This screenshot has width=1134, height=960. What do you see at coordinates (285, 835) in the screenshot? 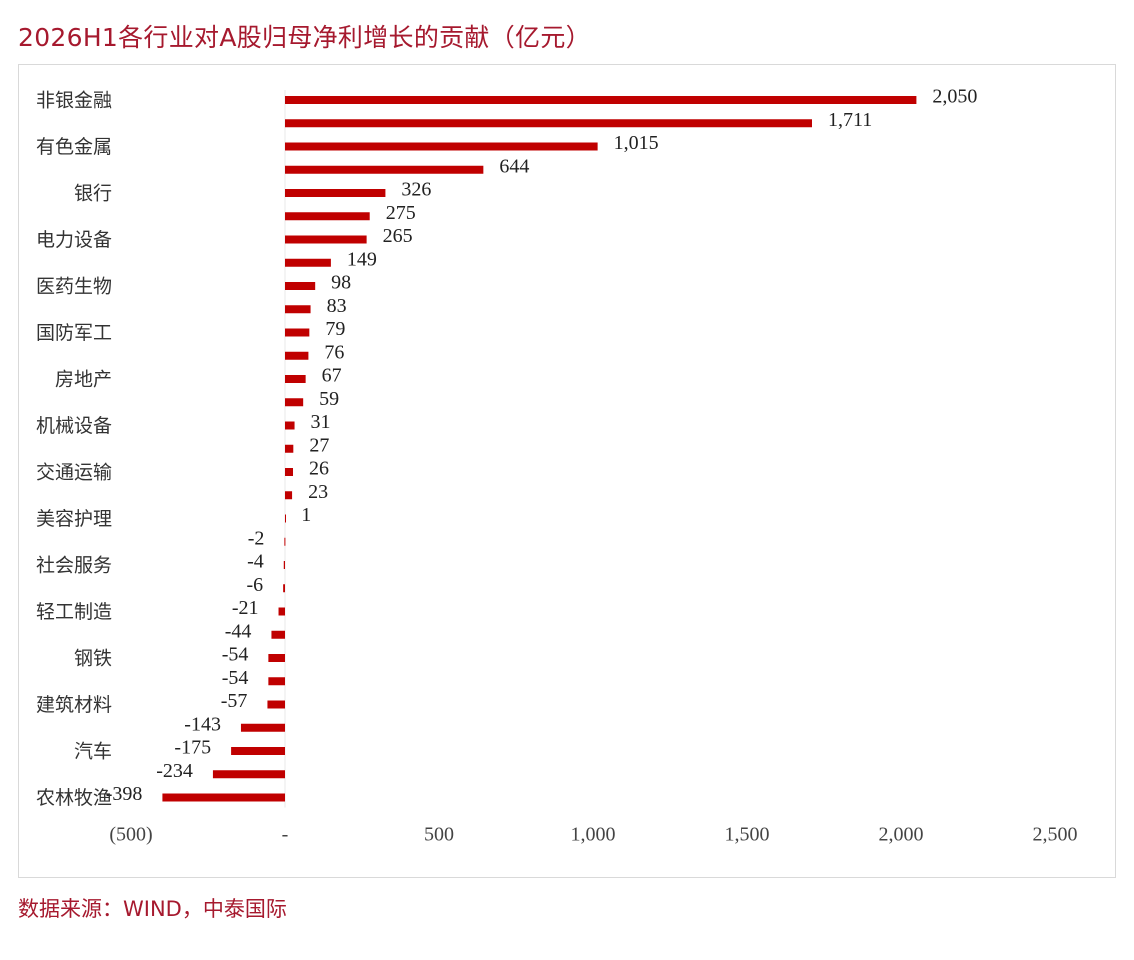
I see `x-tick-label-1: -` at bounding box center [285, 835].